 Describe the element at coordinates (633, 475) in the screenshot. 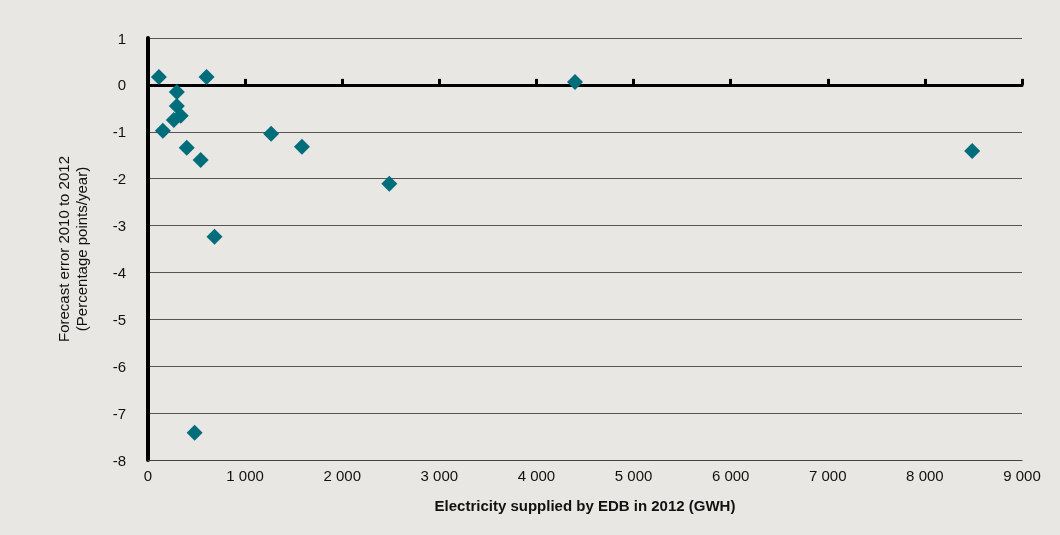

I see `x-tick-label: 5 000` at that location.